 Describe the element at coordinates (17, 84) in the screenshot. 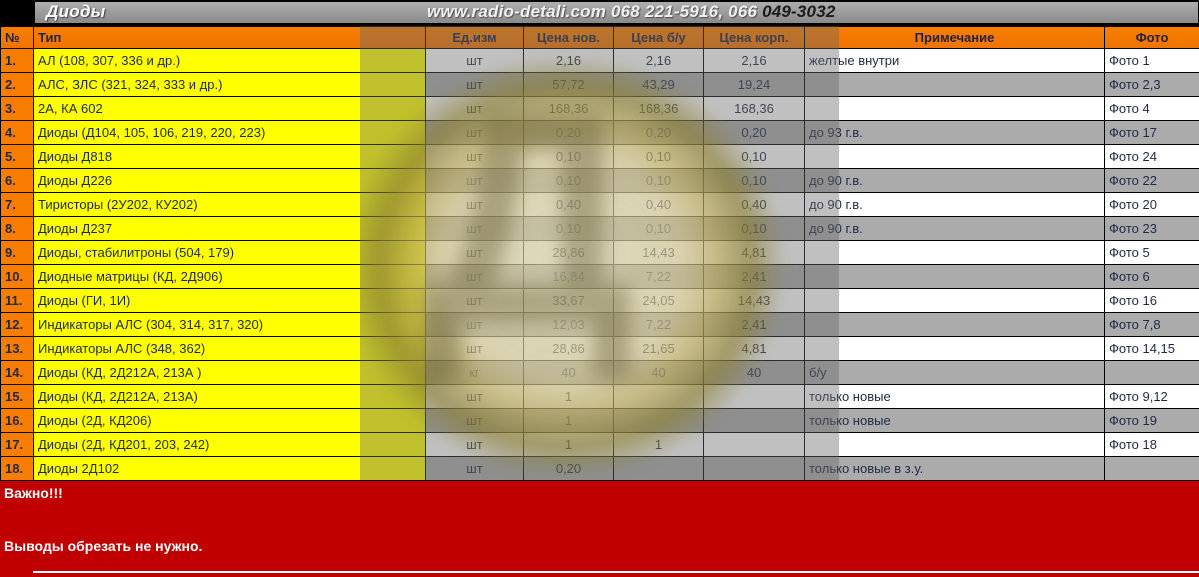

I see `cell-num: 2.` at that location.